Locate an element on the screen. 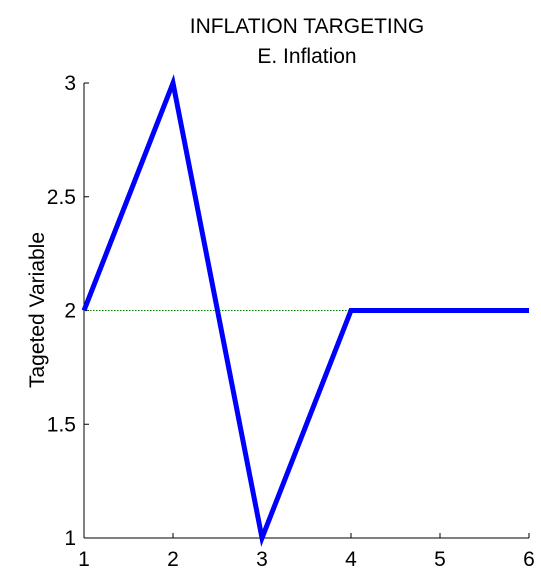 The image size is (541, 574). x-tick-label: 2 is located at coordinates (173, 559).